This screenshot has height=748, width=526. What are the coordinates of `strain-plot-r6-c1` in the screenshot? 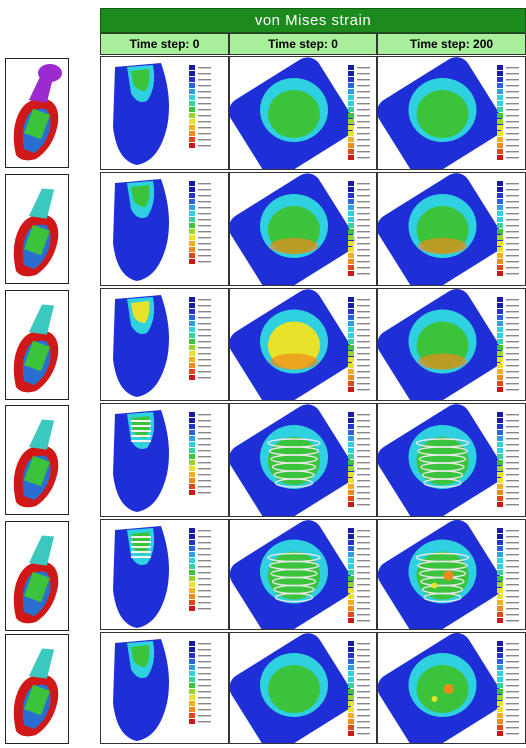 It's located at (164, 688).